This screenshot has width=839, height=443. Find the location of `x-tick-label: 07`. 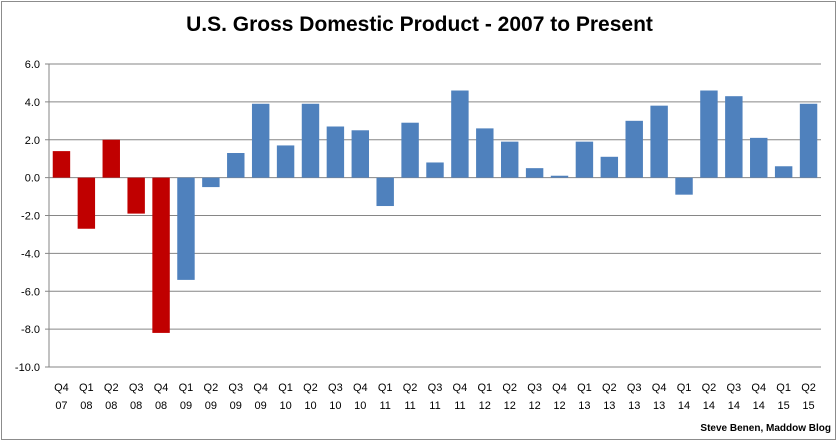

x-tick-label: 07 is located at coordinates (61, 406).